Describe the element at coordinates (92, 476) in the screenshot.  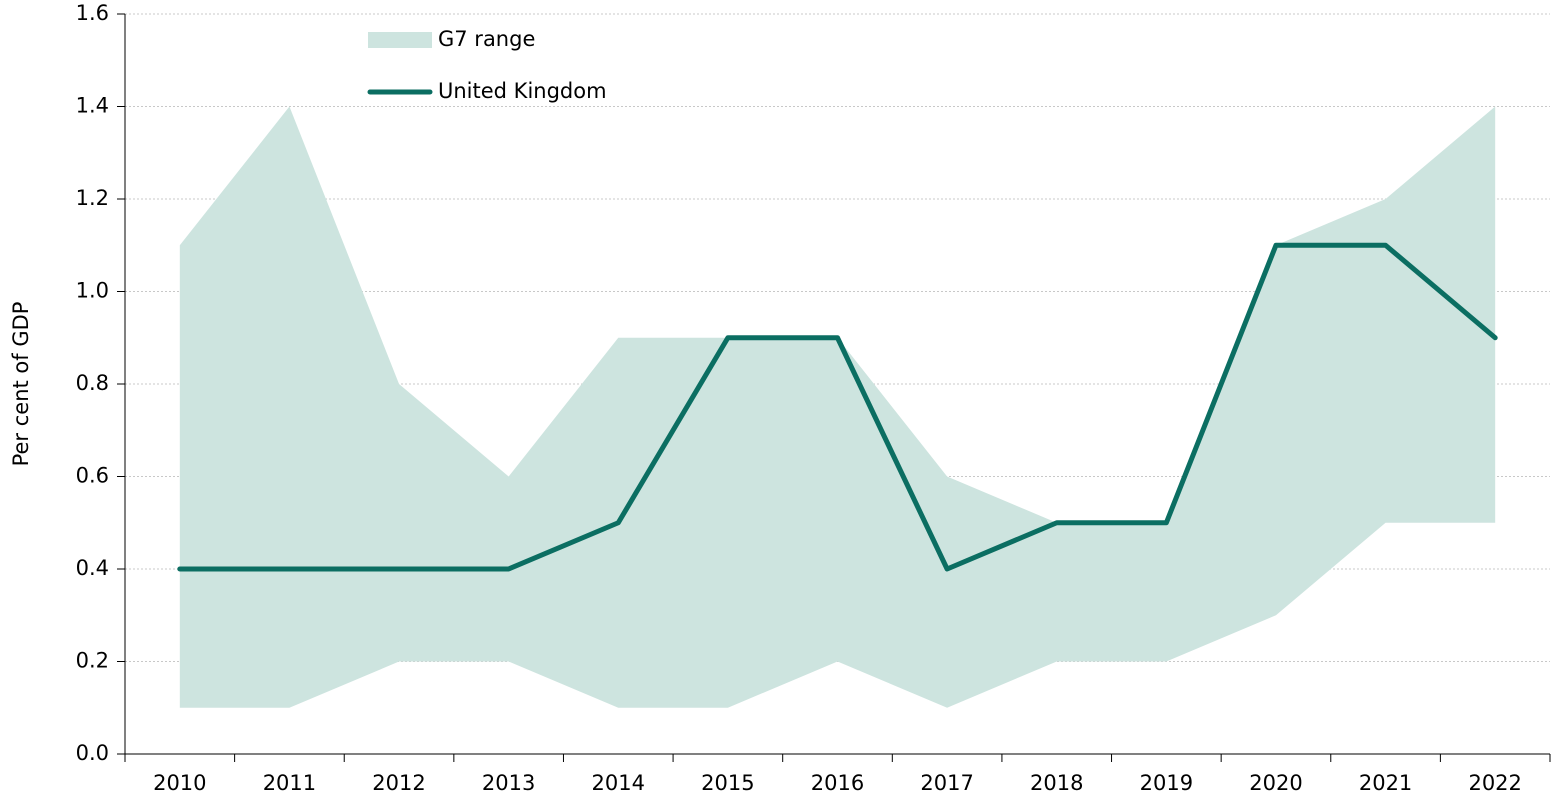
I see `y-tick-label: 0.6` at that location.